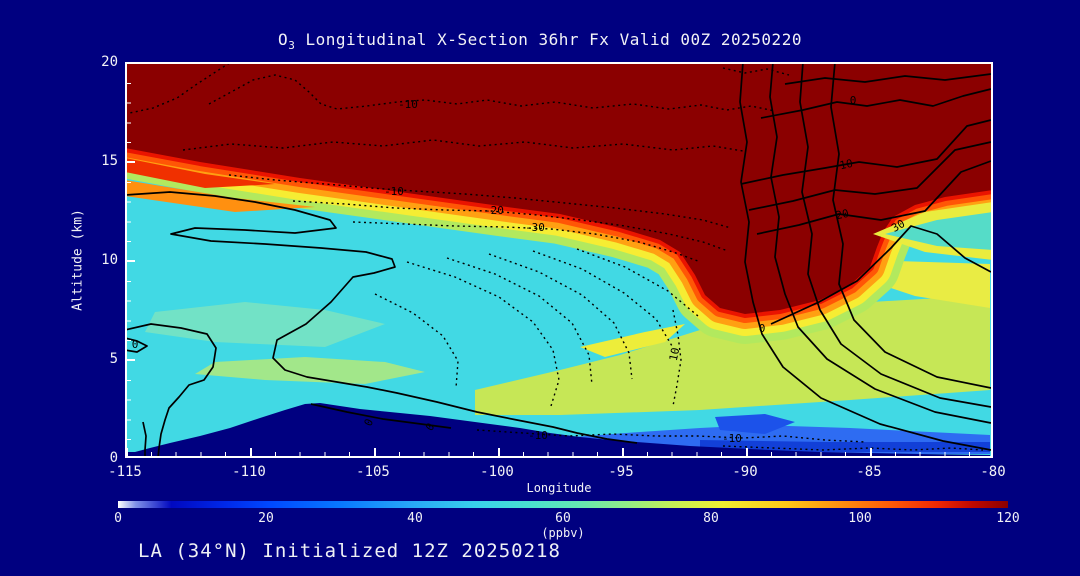 This screenshot has height=576, width=1080. What do you see at coordinates (711, 518) in the screenshot?
I see `colorbar-tick-label: 80` at bounding box center [711, 518].